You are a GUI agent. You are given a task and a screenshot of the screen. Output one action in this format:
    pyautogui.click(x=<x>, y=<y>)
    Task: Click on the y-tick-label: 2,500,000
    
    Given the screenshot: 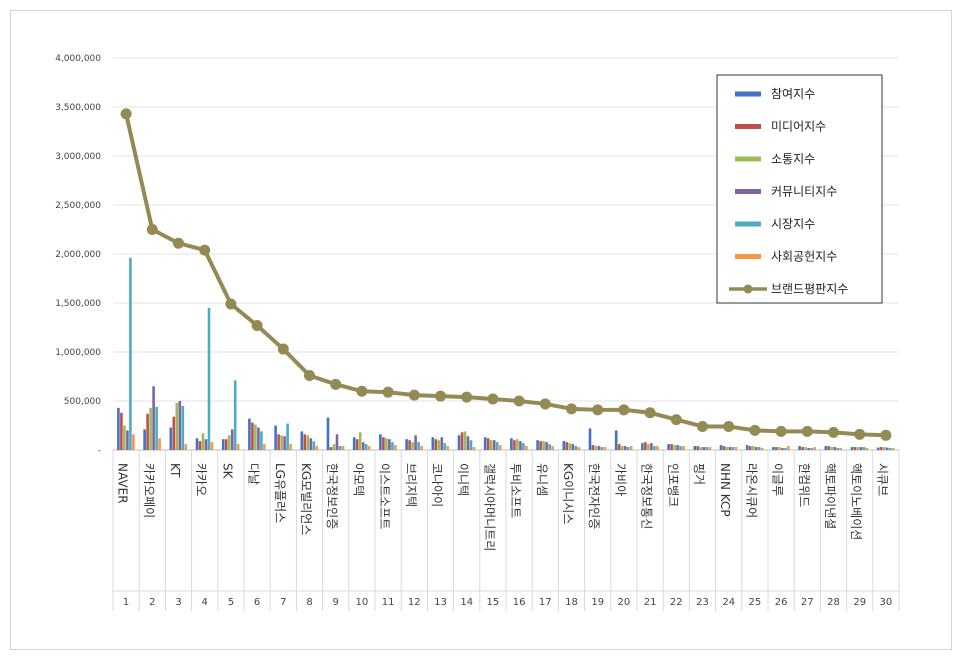 What is the action you would take?
    pyautogui.click(x=78, y=206)
    